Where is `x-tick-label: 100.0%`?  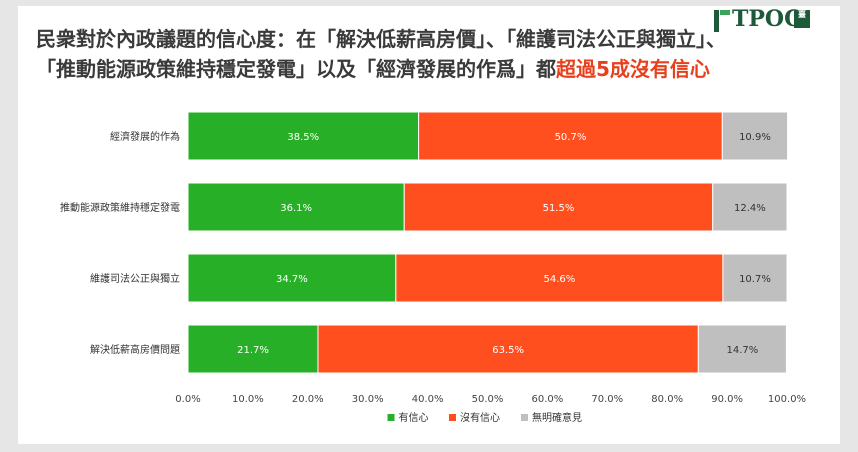 x-tick-label: 100.0% is located at coordinates (787, 399).